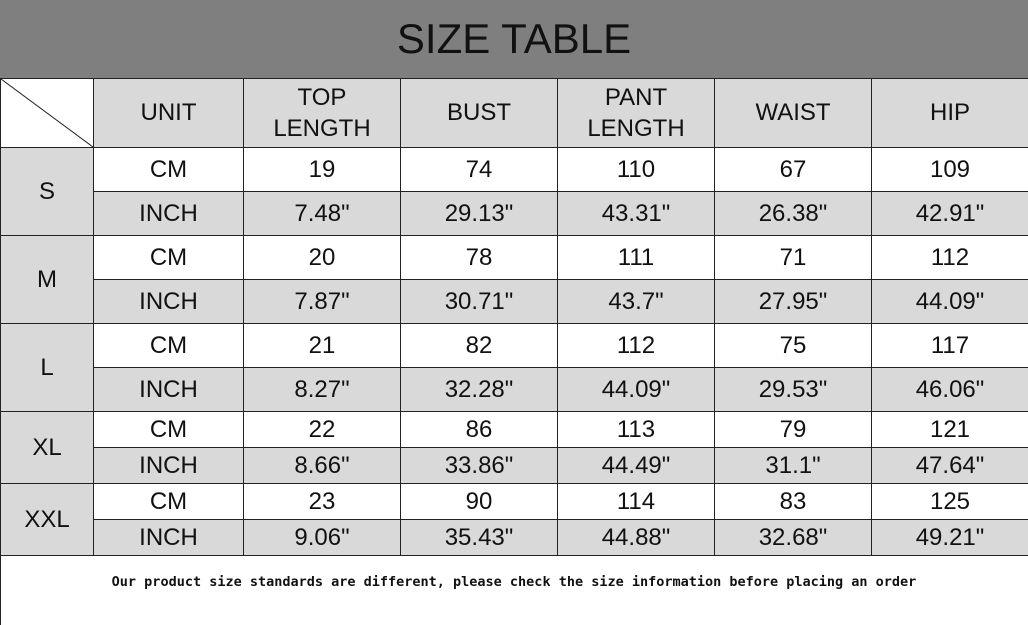 This screenshot has width=1028, height=625. Describe the element at coordinates (47, 448) in the screenshot. I see `size-label: XL` at that location.